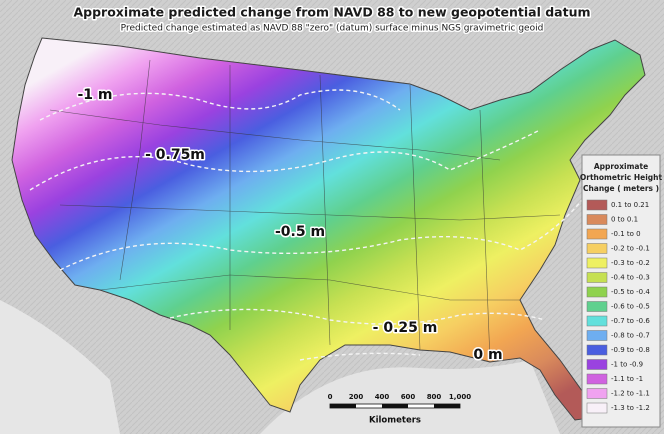  What do you see at coordinates (630, 321) in the screenshot?
I see `legend-label: -0.7 to -0.6` at bounding box center [630, 321].